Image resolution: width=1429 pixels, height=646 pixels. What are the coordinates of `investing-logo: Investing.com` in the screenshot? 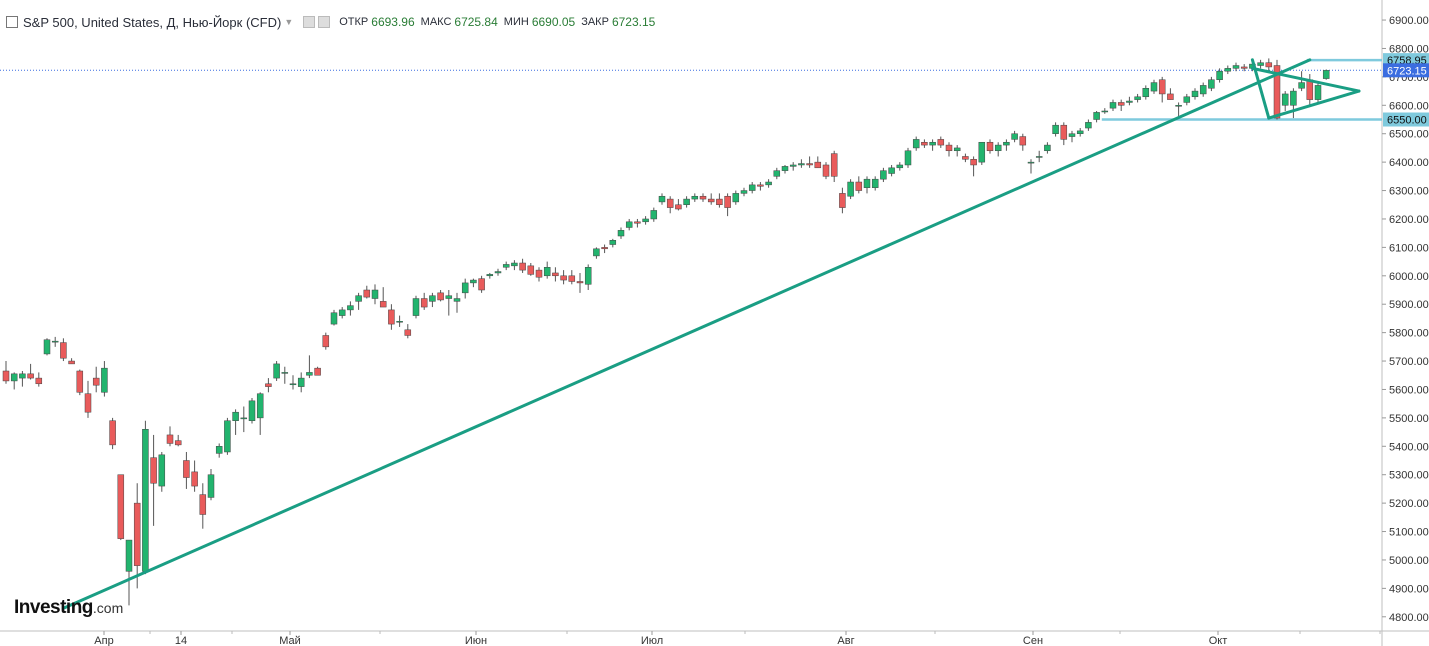 It's located at (68, 608).